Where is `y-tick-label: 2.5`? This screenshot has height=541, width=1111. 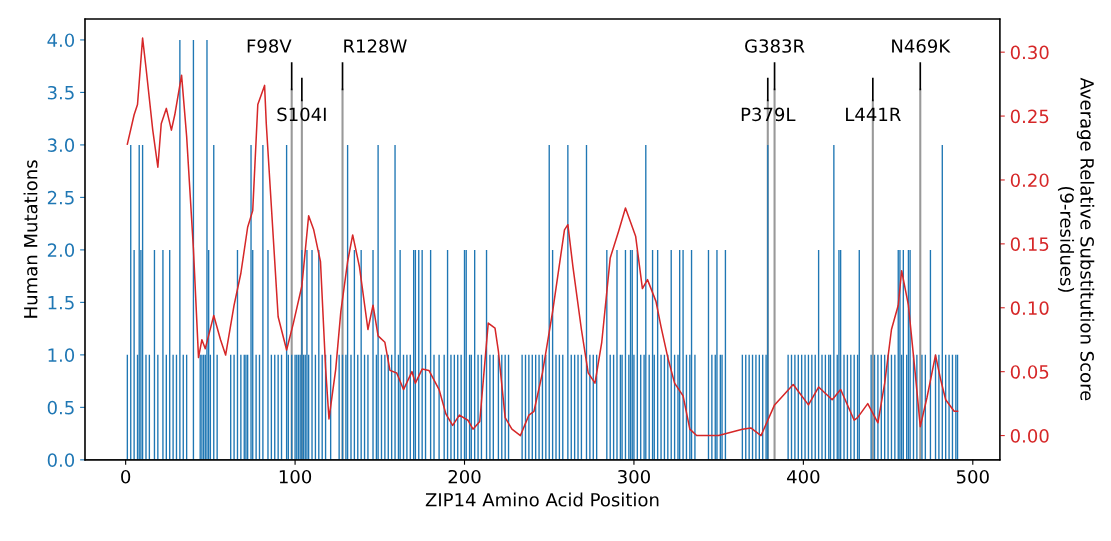
y-tick-label: 2.5 is located at coordinates (60, 197).